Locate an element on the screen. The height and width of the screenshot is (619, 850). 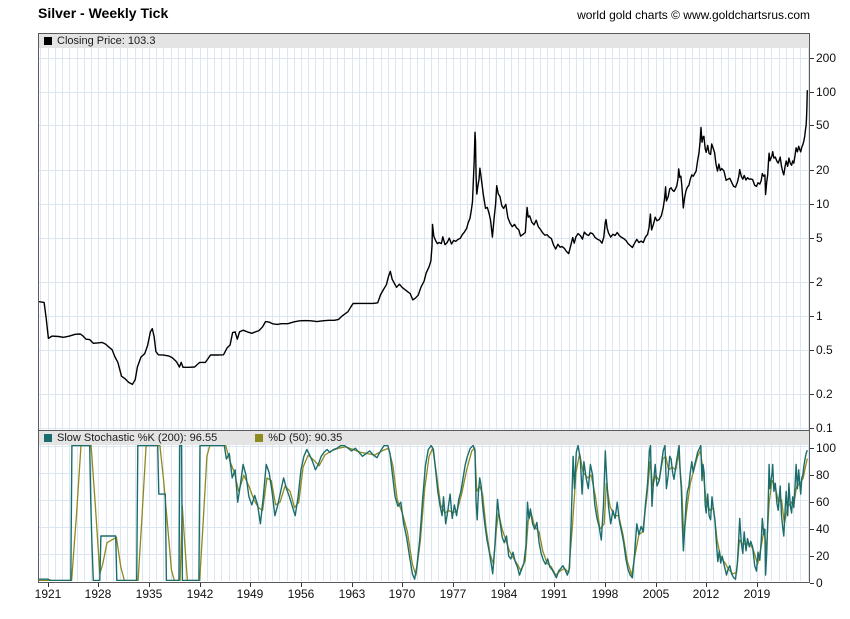
x-axis-label: 1921 is located at coordinates (48, 594).